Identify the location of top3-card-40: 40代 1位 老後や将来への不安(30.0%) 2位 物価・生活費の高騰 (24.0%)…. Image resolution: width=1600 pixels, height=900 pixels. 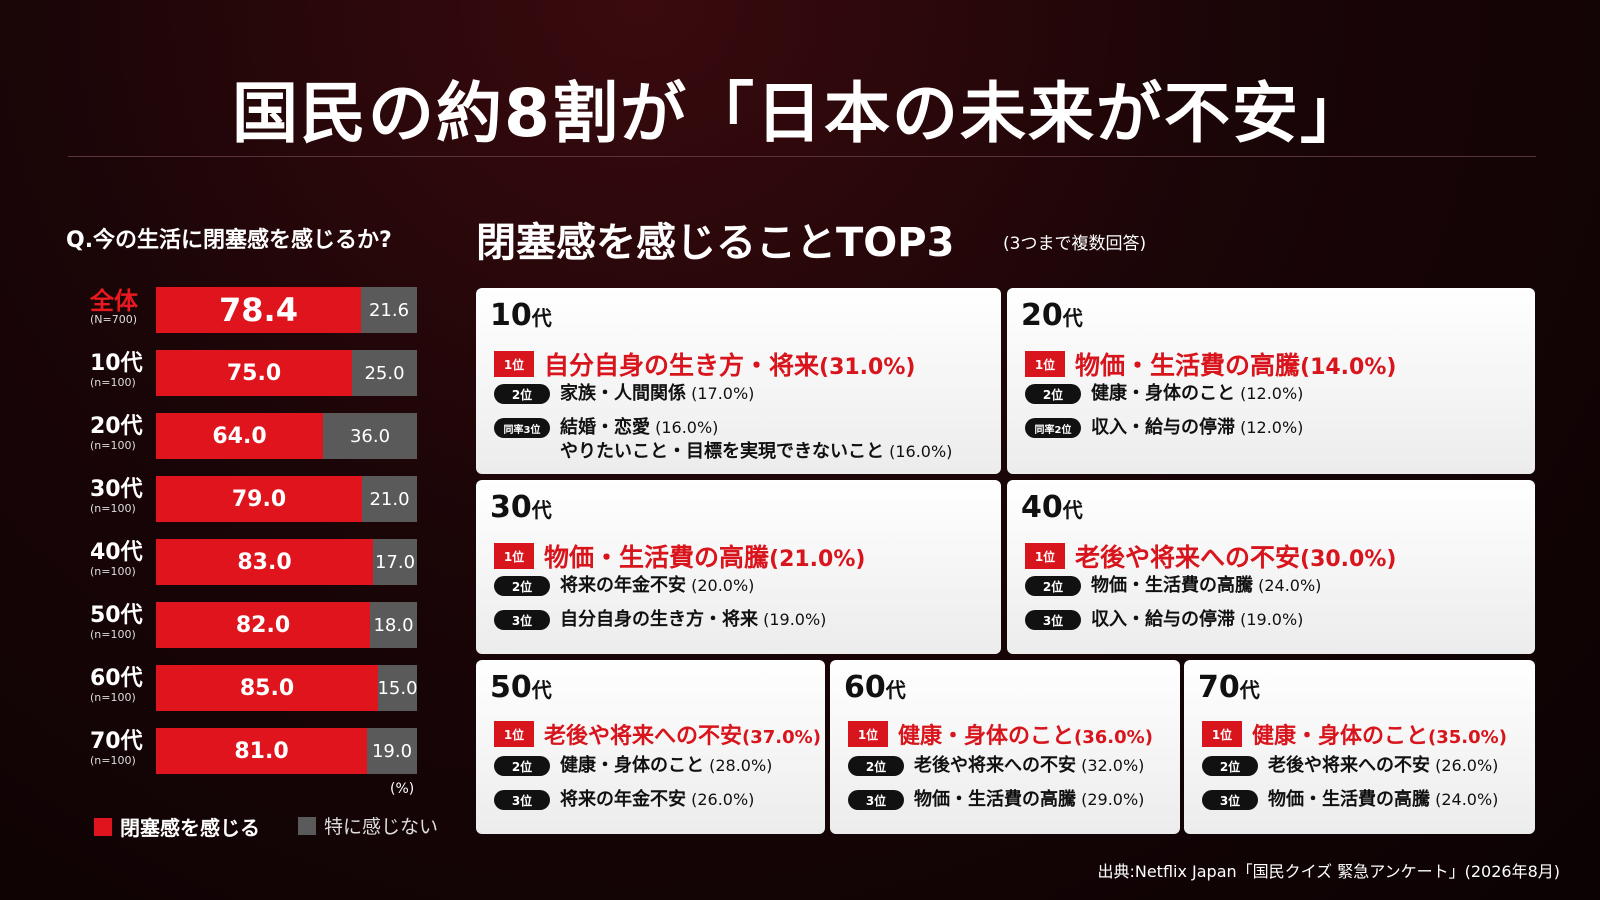
(1271, 567).